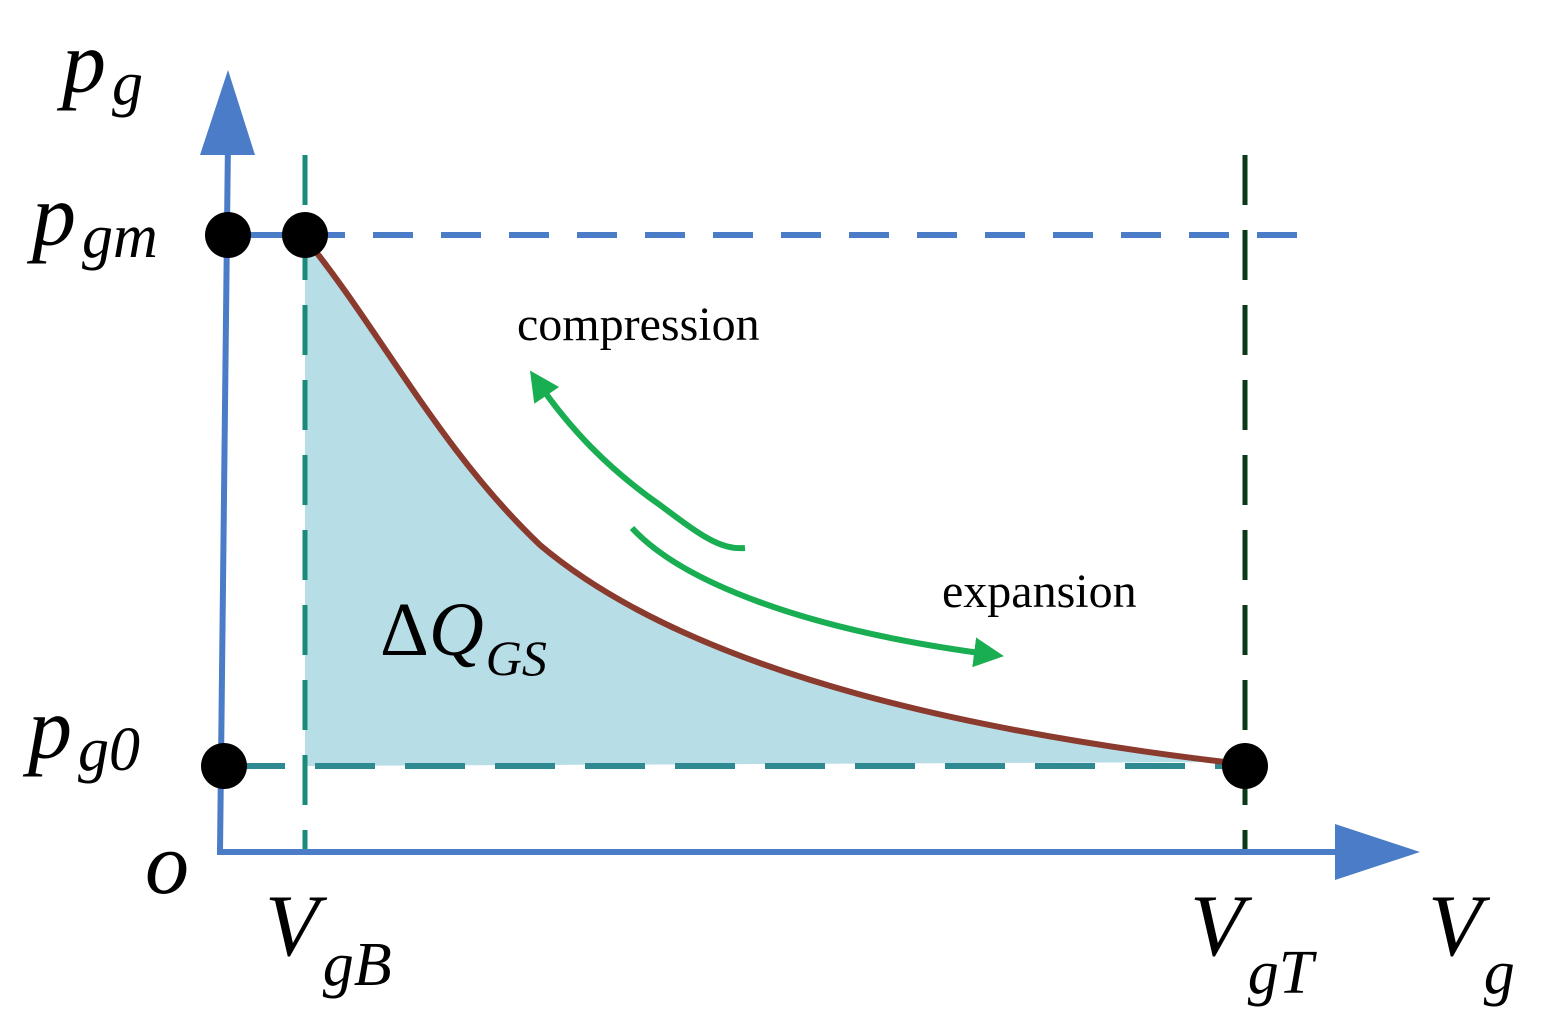 This screenshot has width=1547, height=1030. I want to click on compression-arrow-icon, so click(637, 461).